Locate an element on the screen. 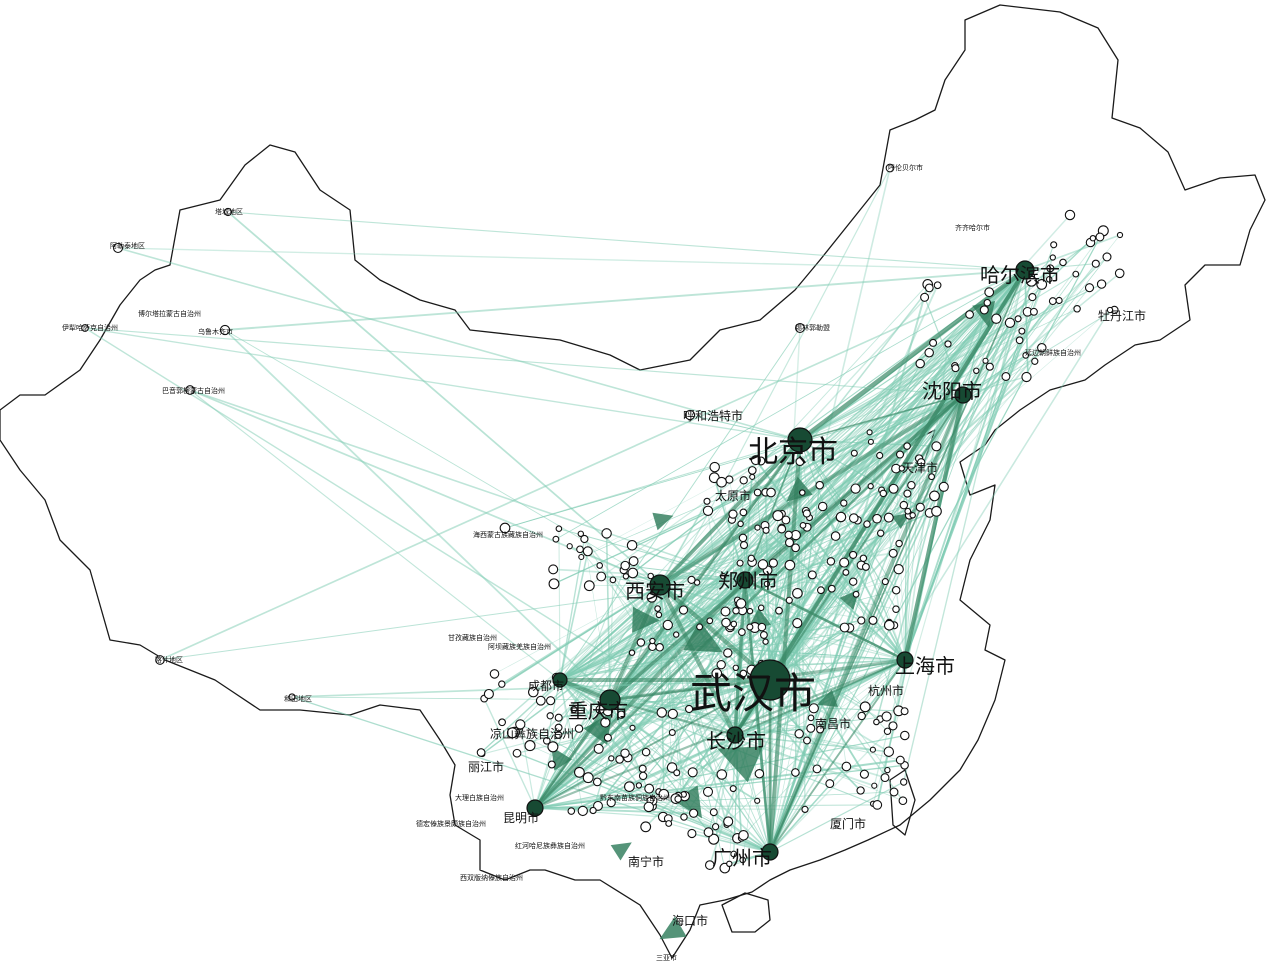  chongqing-node is located at coordinates (610, 700).